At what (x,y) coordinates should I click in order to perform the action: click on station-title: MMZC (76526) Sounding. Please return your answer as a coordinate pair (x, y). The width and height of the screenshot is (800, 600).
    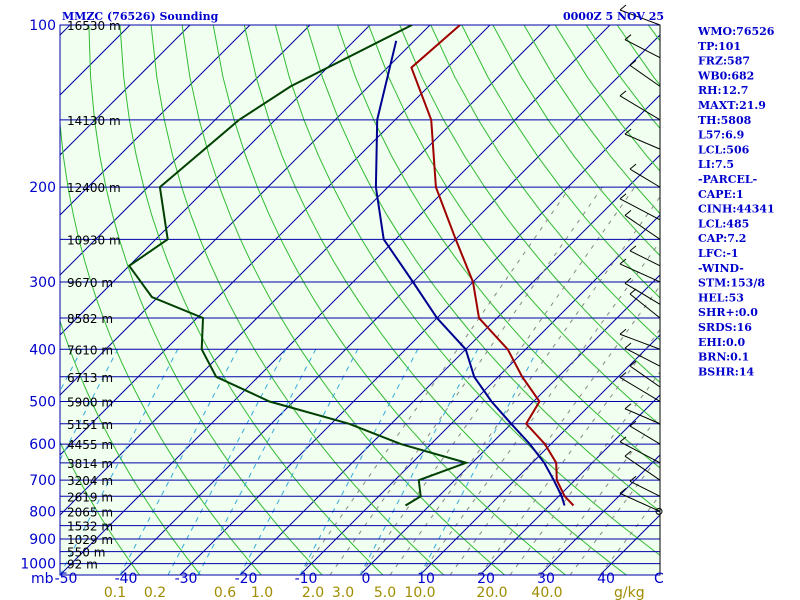
    Looking at the image, I should click on (140, 16).